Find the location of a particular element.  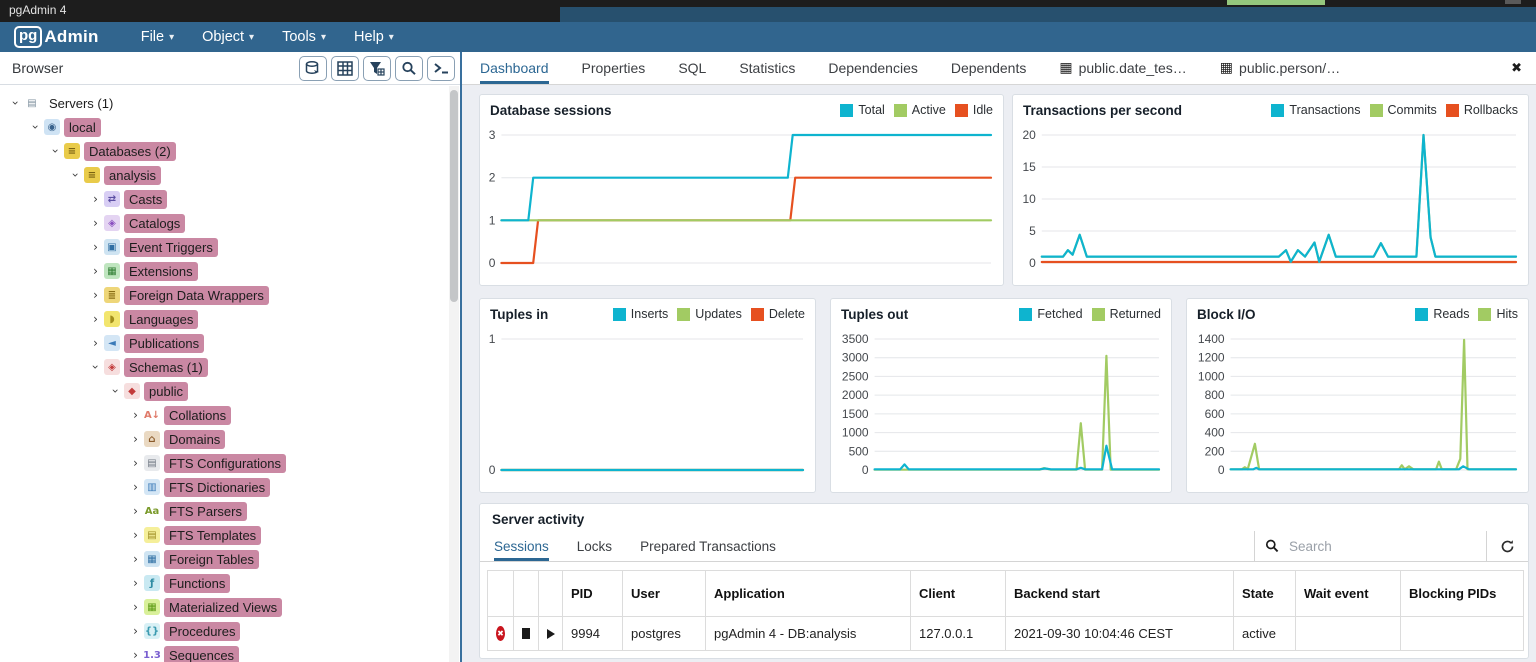

storage-manager-icon is located at coordinates (313, 68).